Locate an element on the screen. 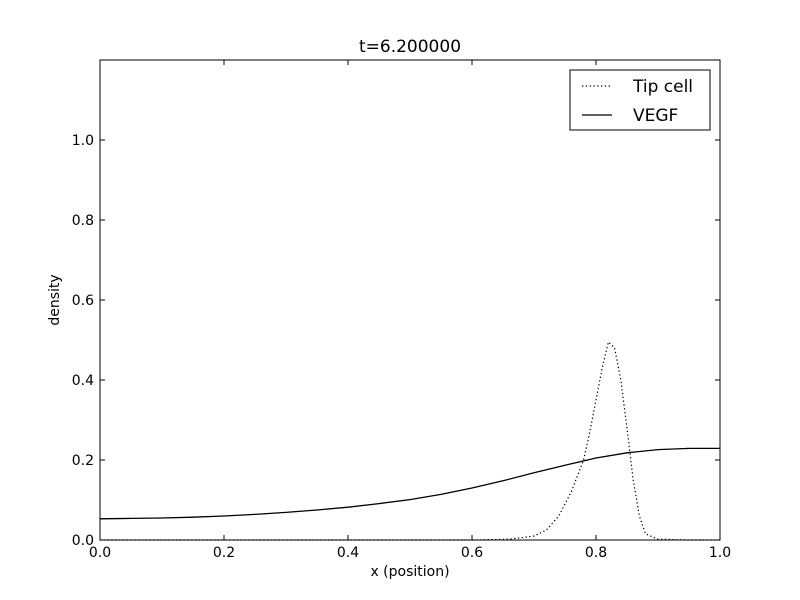 The width and height of the screenshot is (800, 600). chart-title: t=6.200000 is located at coordinates (410, 47).